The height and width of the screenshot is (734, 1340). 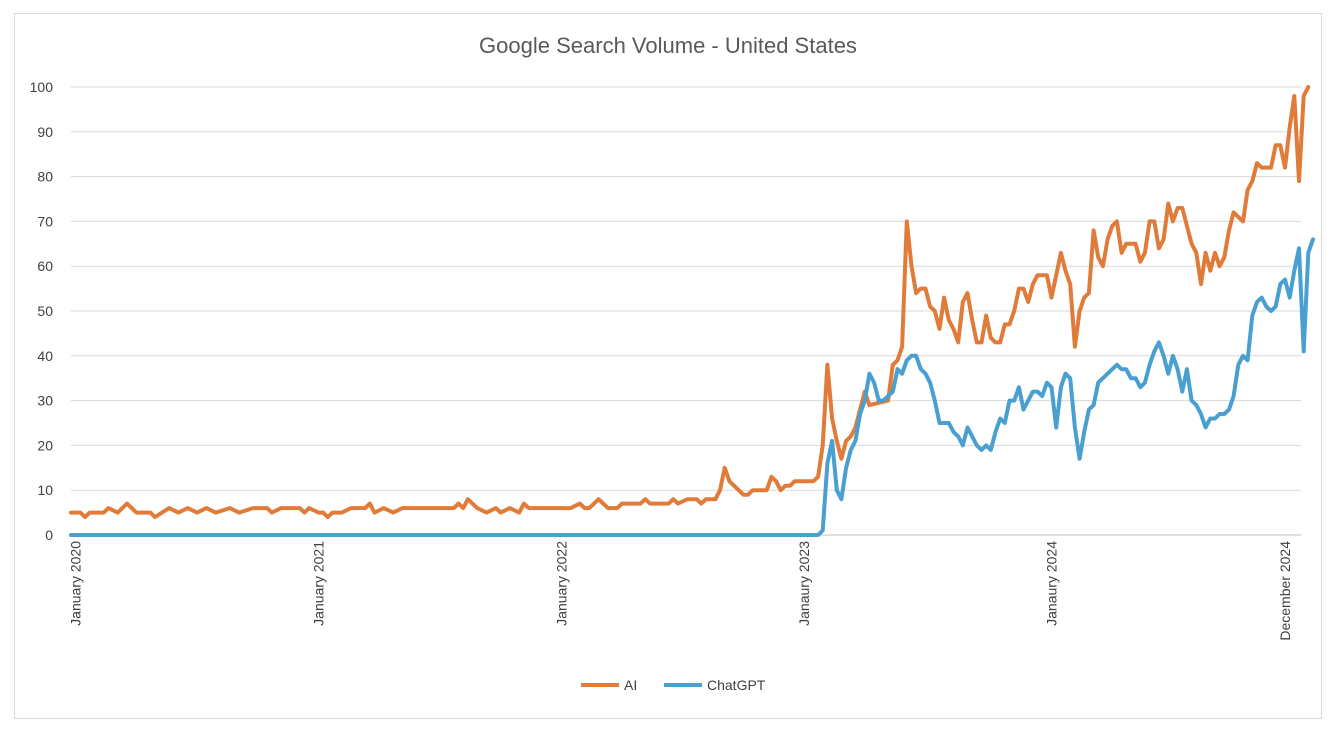 I want to click on x-tick-label: January 2020, so click(x=76, y=583).